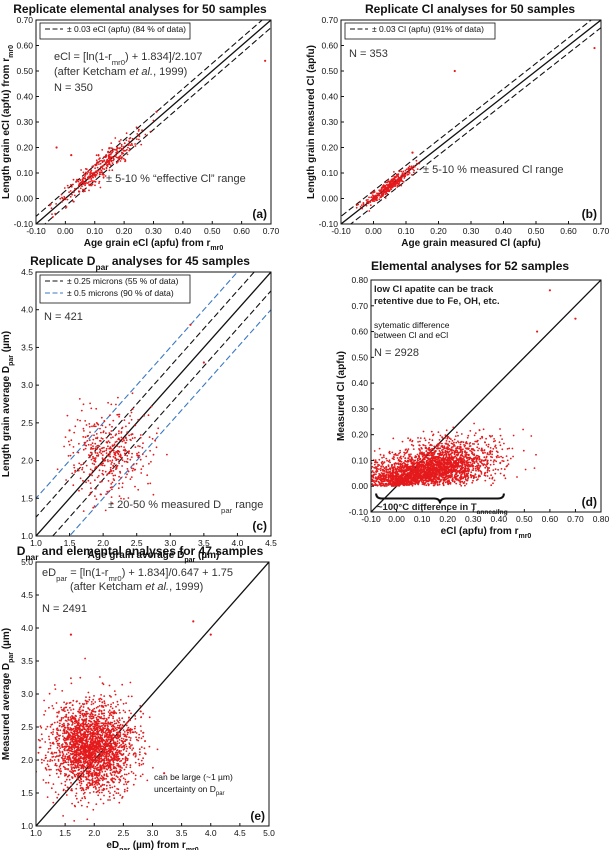  I want to click on x-tick-label: 4.0, so click(238, 543).